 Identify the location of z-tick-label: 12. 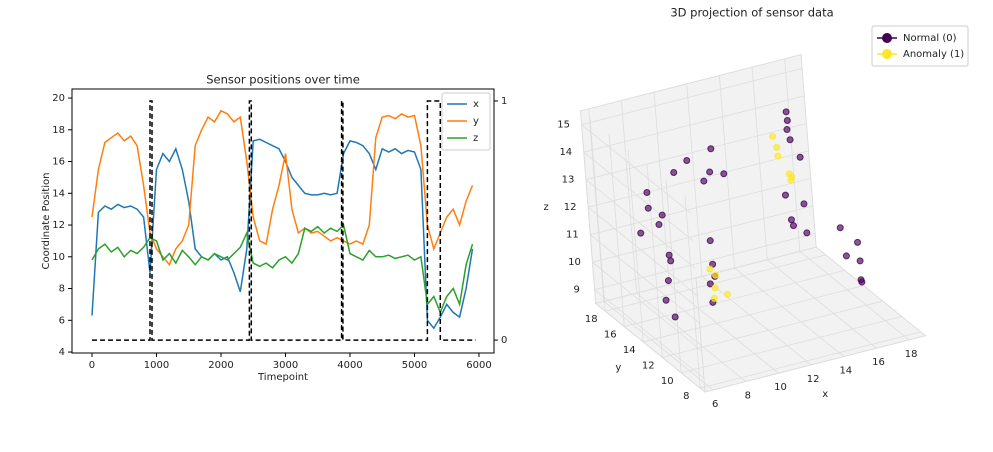
(570, 207).